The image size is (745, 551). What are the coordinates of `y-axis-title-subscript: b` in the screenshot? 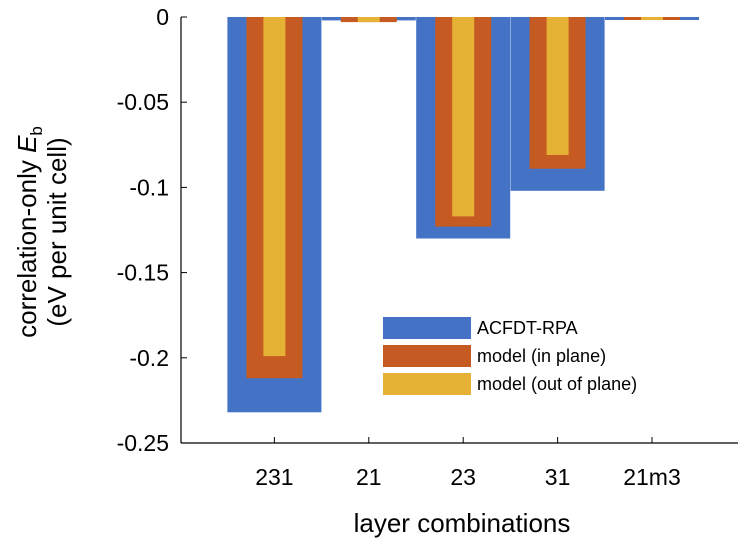 It's located at (36, 130).